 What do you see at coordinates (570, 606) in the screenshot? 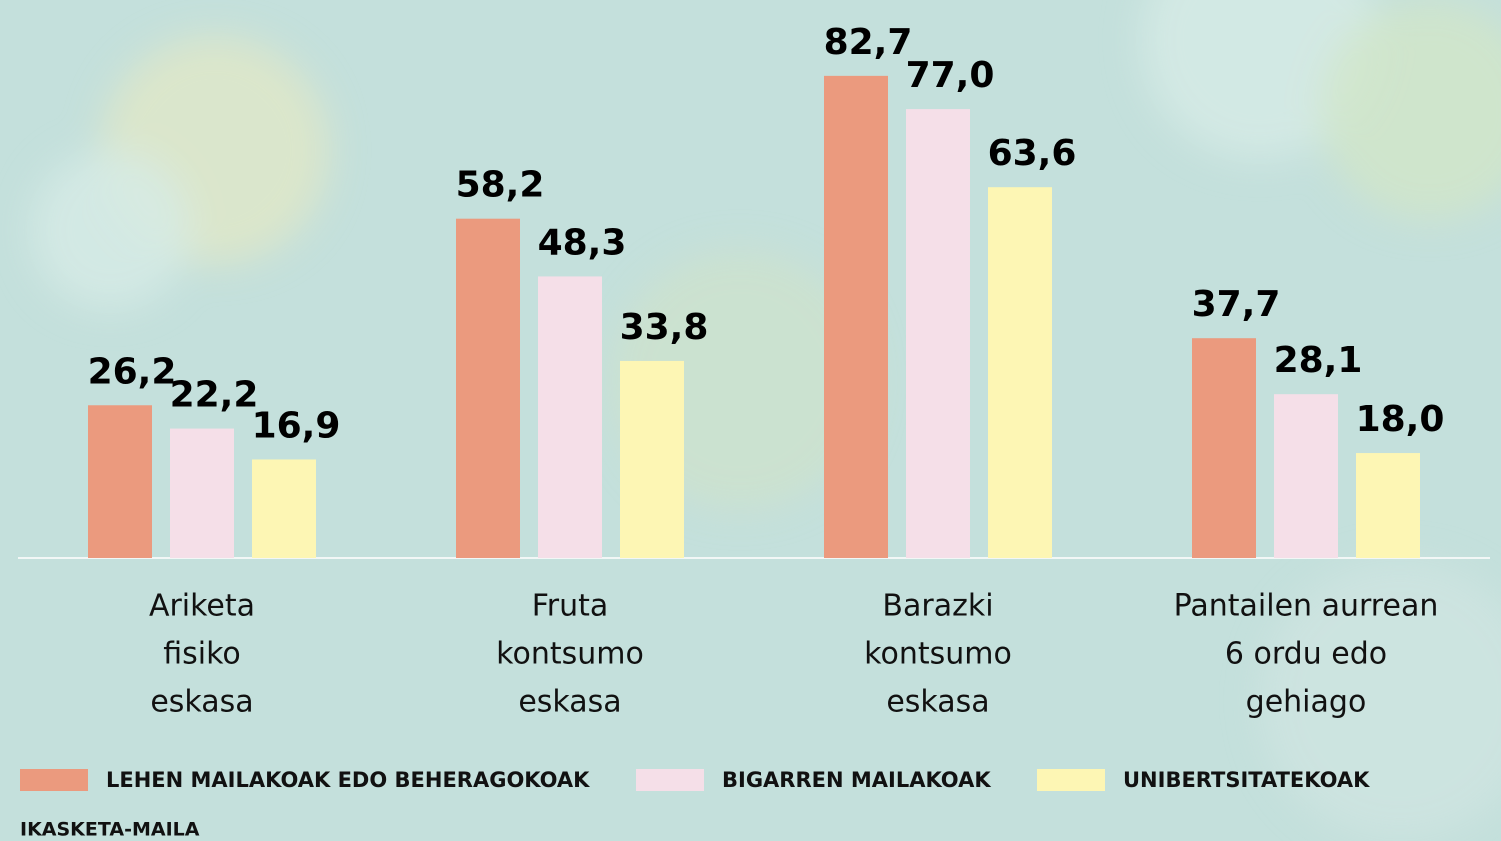
I see `x-tick-label: Fruta` at bounding box center [570, 606].